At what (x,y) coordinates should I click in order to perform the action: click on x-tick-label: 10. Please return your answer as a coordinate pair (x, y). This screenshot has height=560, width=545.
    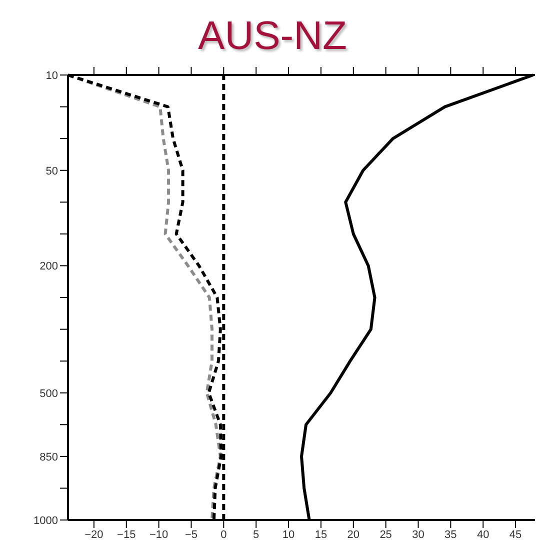
    Looking at the image, I should click on (288, 534).